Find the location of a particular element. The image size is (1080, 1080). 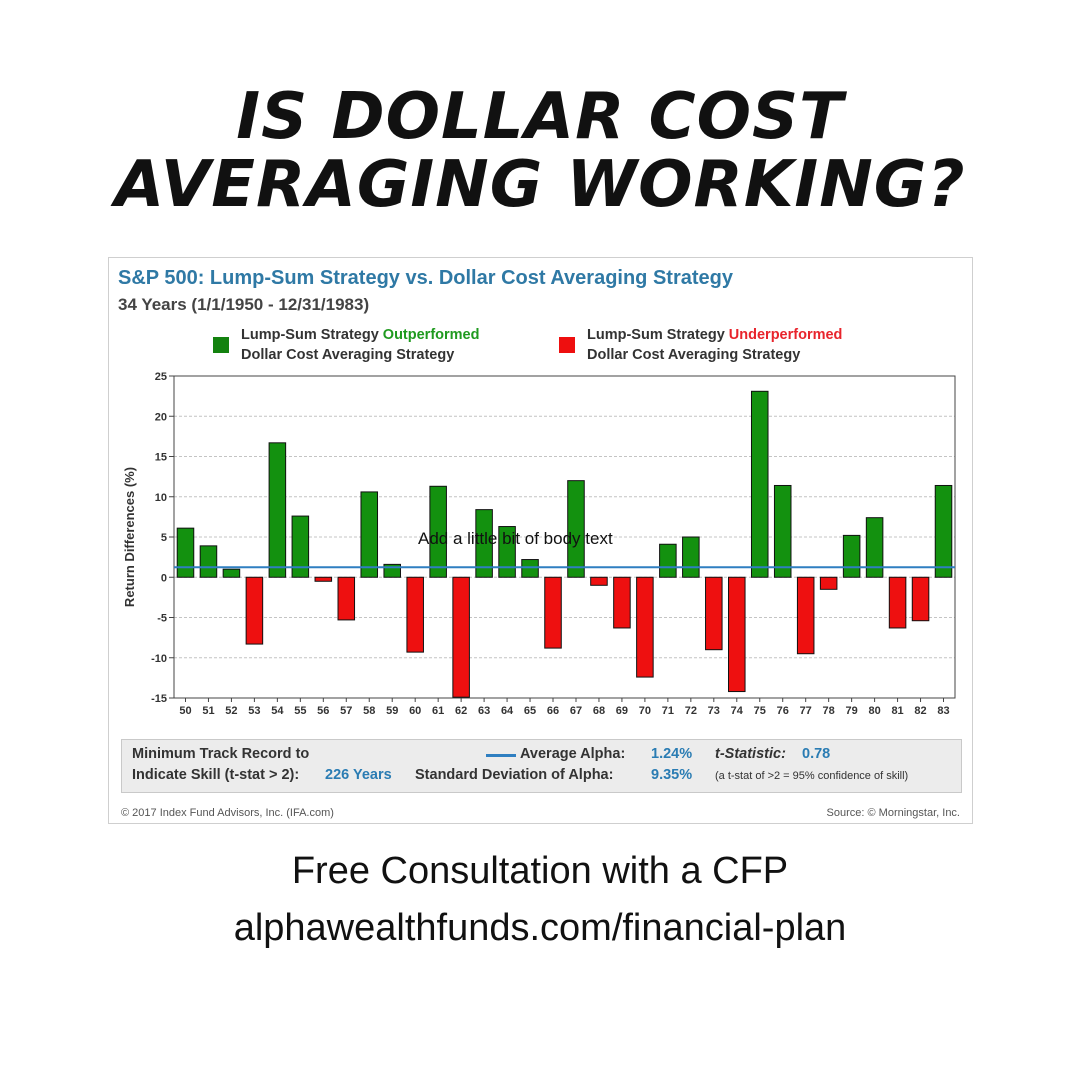

chart-subtitle: 34 Years (1/1/1950 - 12/31/1983) is located at coordinates (244, 304).